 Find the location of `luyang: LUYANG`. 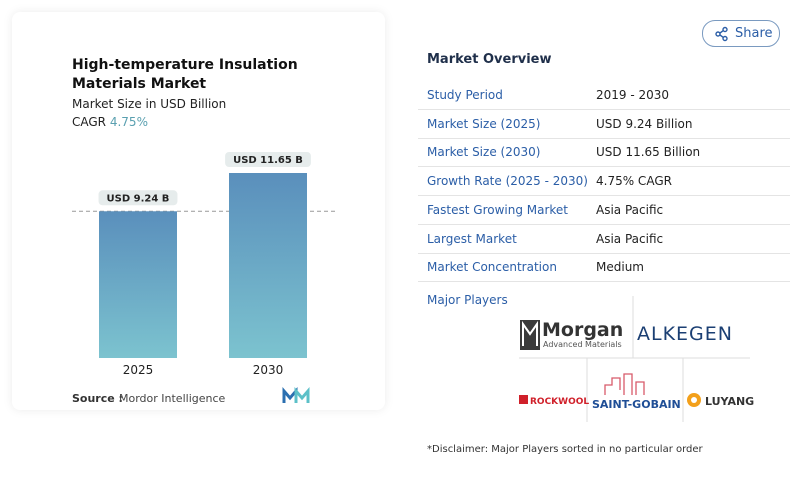

luyang: LUYANG is located at coordinates (729, 401).